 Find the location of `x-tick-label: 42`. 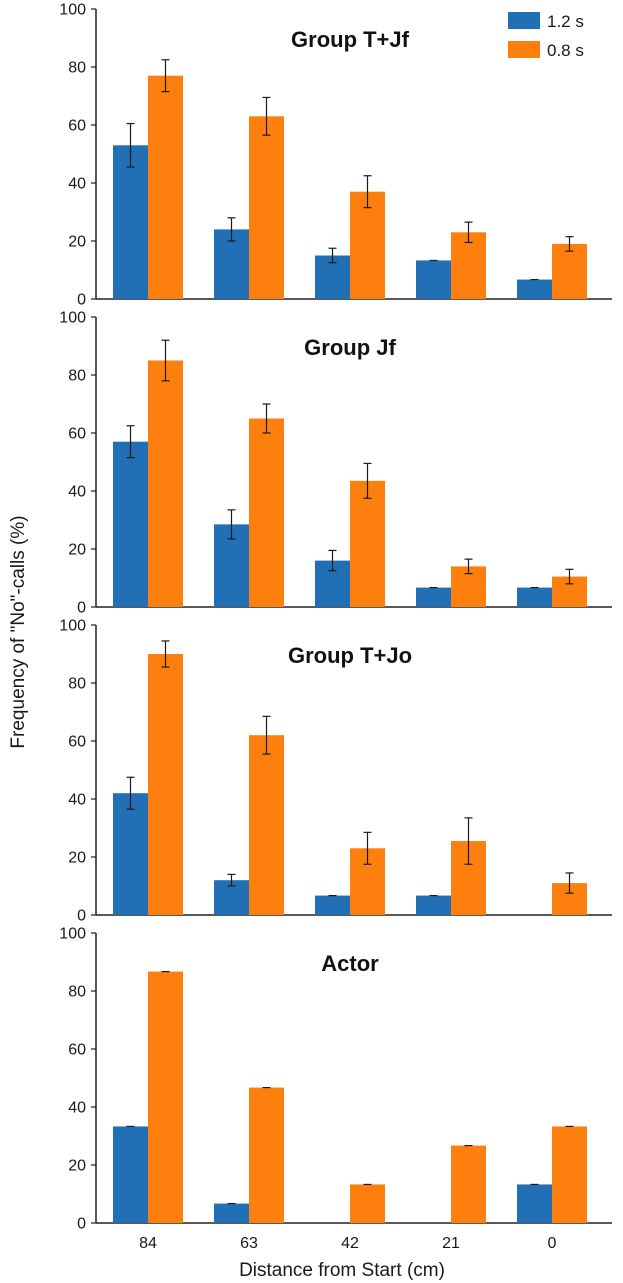

x-tick-label: 42 is located at coordinates (350, 1243).